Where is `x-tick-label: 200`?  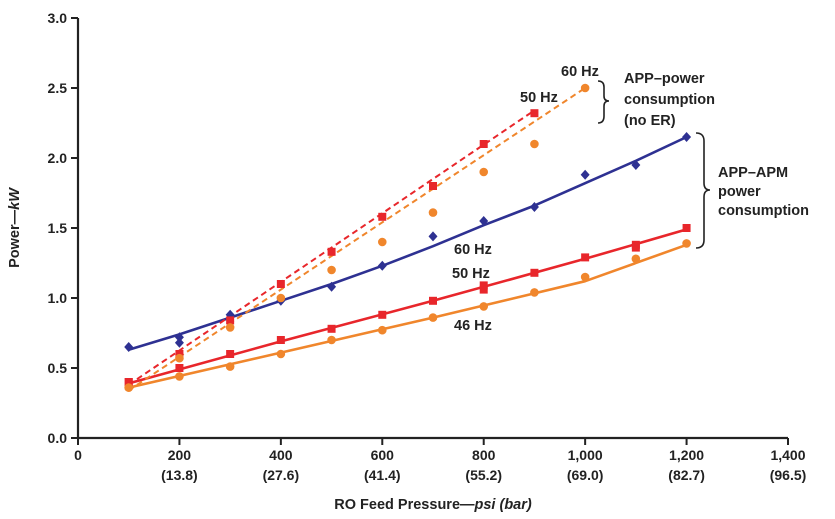 x-tick-label: 200 is located at coordinates (180, 455).